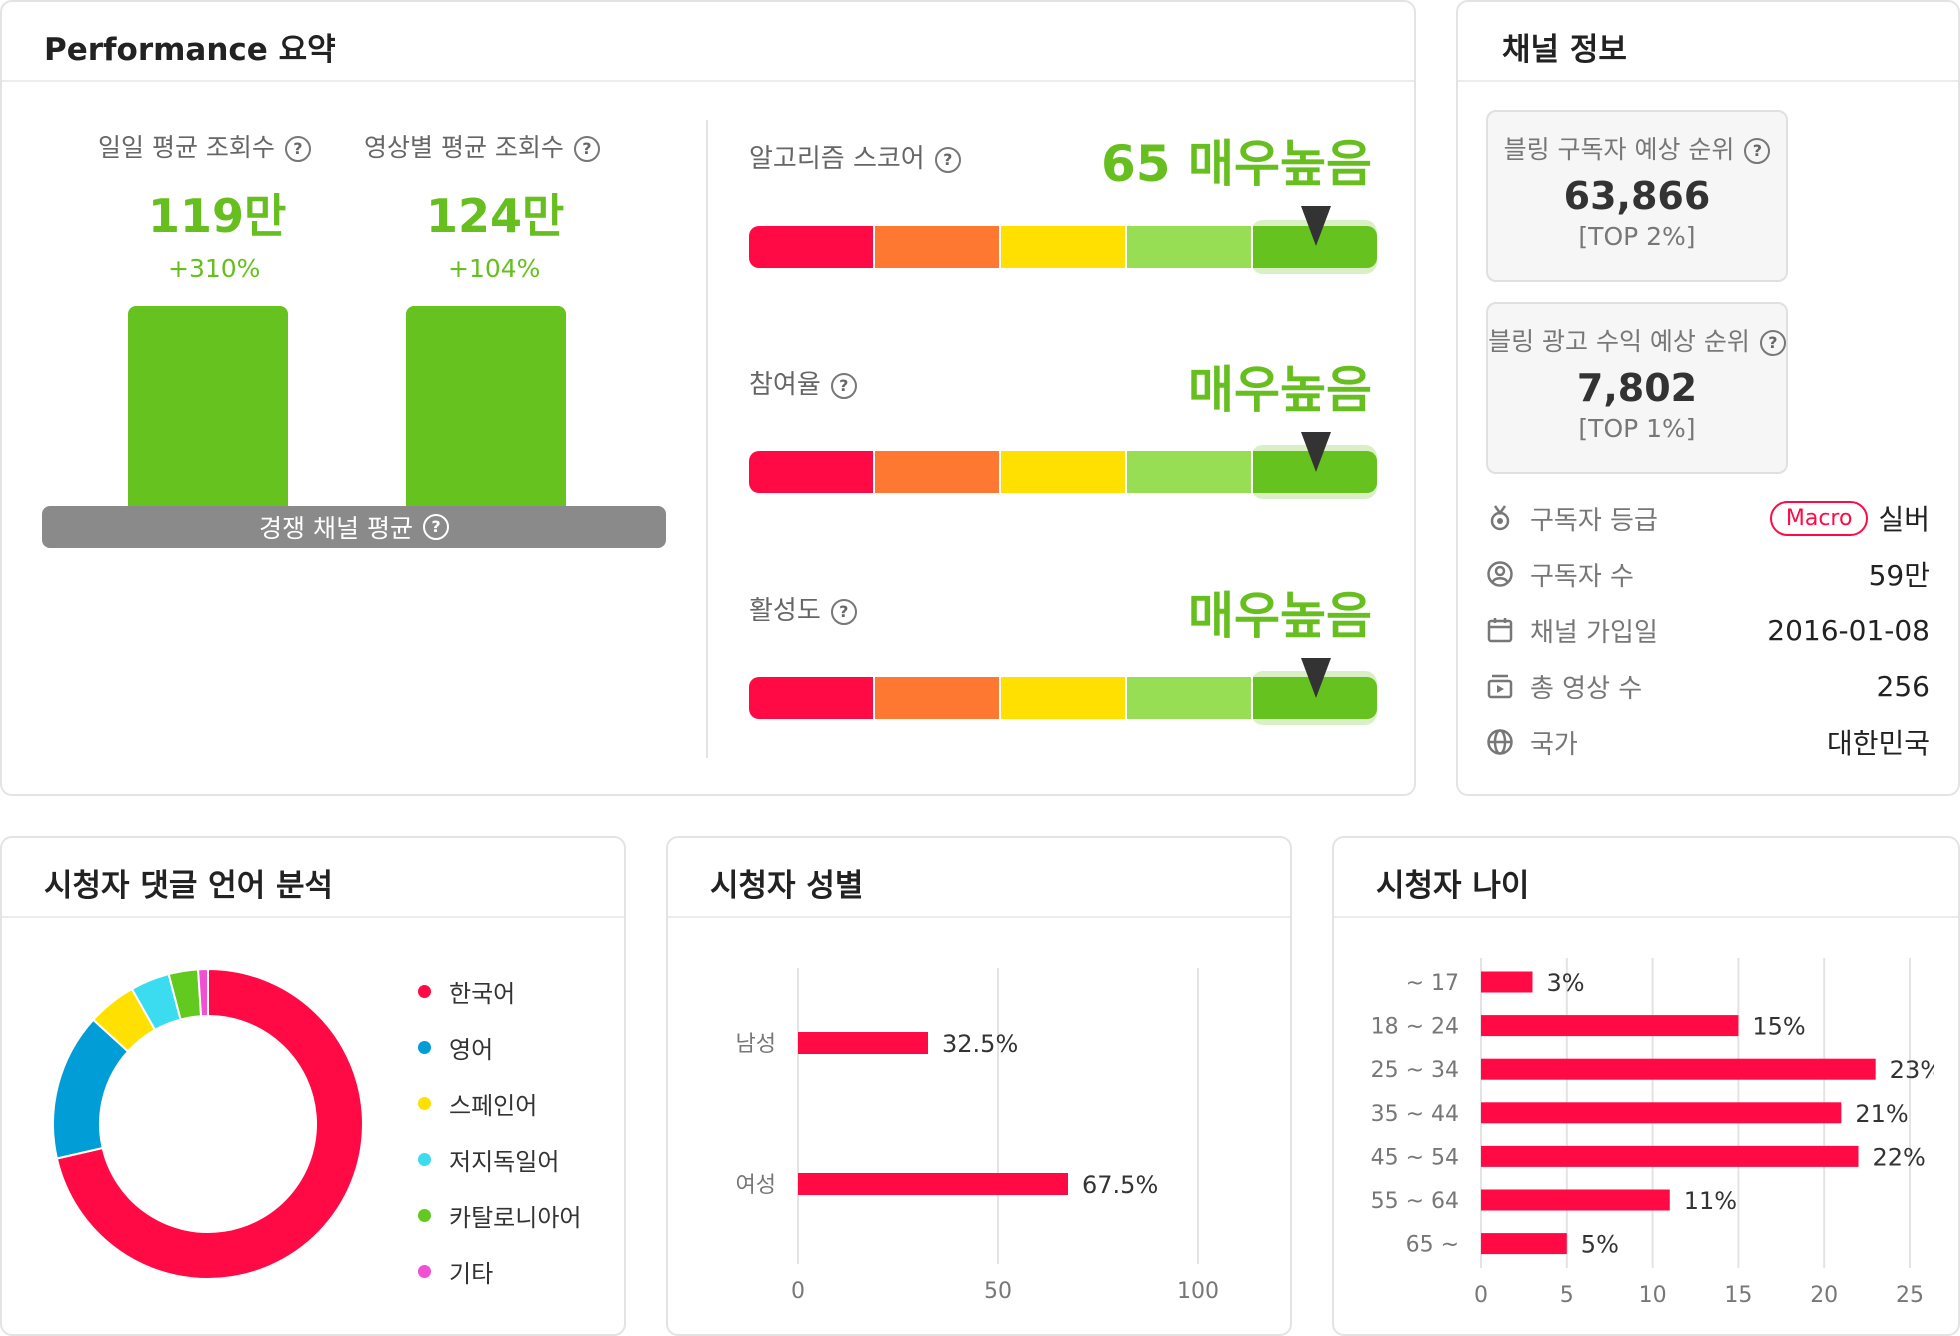  What do you see at coordinates (1738, 1295) in the screenshot?
I see `x-tick-label: 15` at bounding box center [1738, 1295].